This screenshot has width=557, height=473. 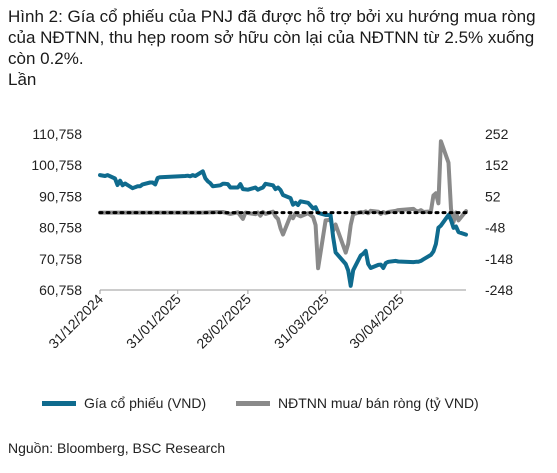 I want to click on source-note: Nguồn: Bloomberg, BSC Research, so click(x=117, y=448).